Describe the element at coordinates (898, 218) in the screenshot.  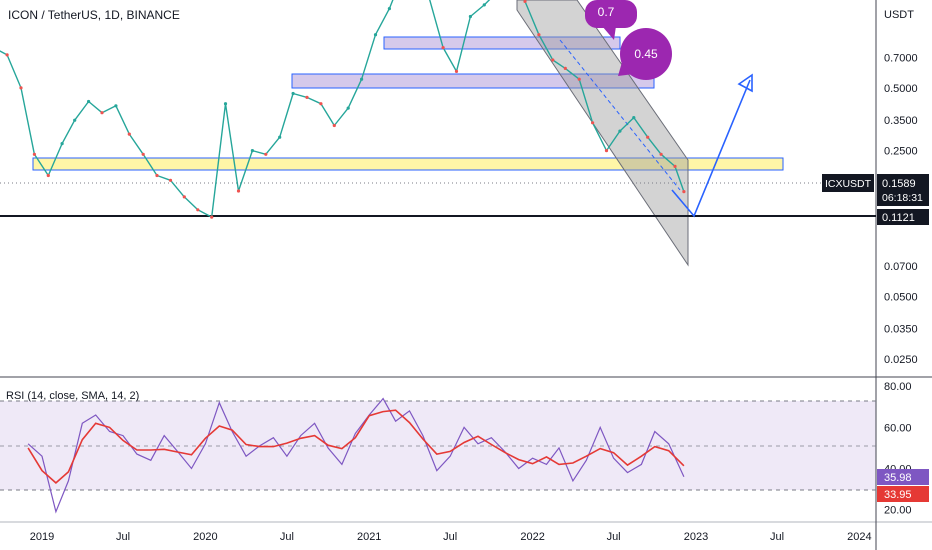
I see `support-level-label: 0.1121` at that location.